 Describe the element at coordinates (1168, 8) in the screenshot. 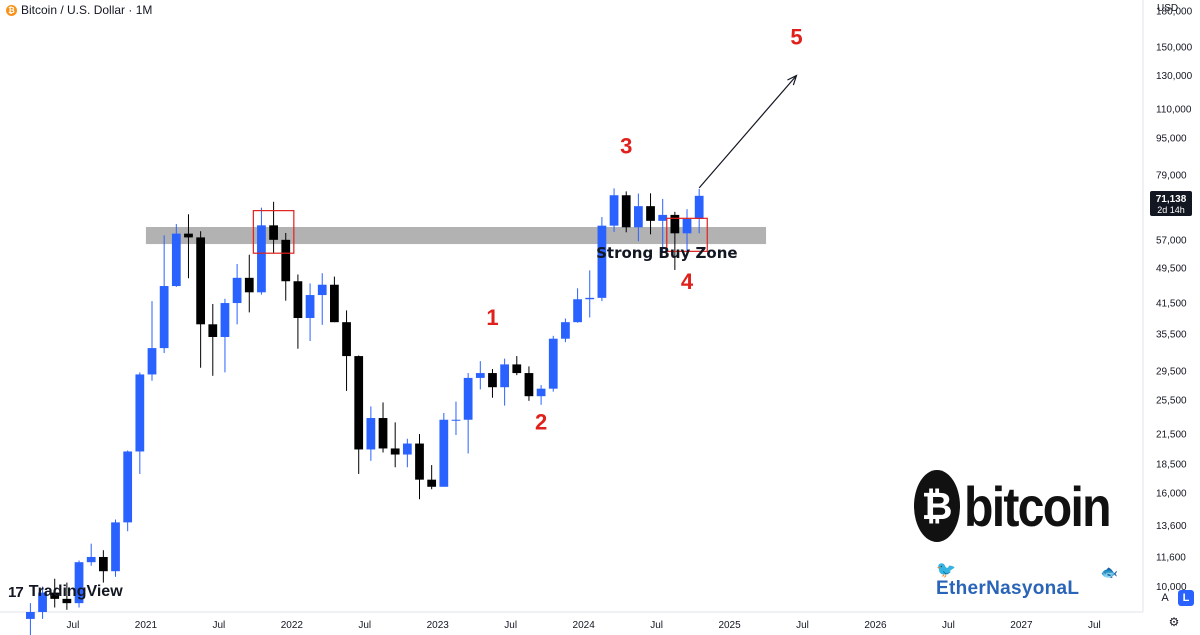

I see `currency-selector: USD` at that location.